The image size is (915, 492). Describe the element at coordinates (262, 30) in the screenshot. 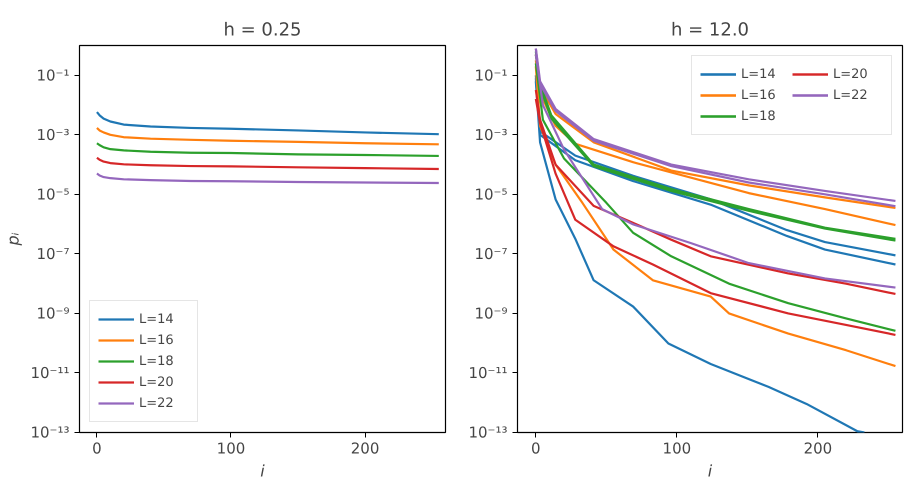

I see `chart-title: h = 0.25` at that location.